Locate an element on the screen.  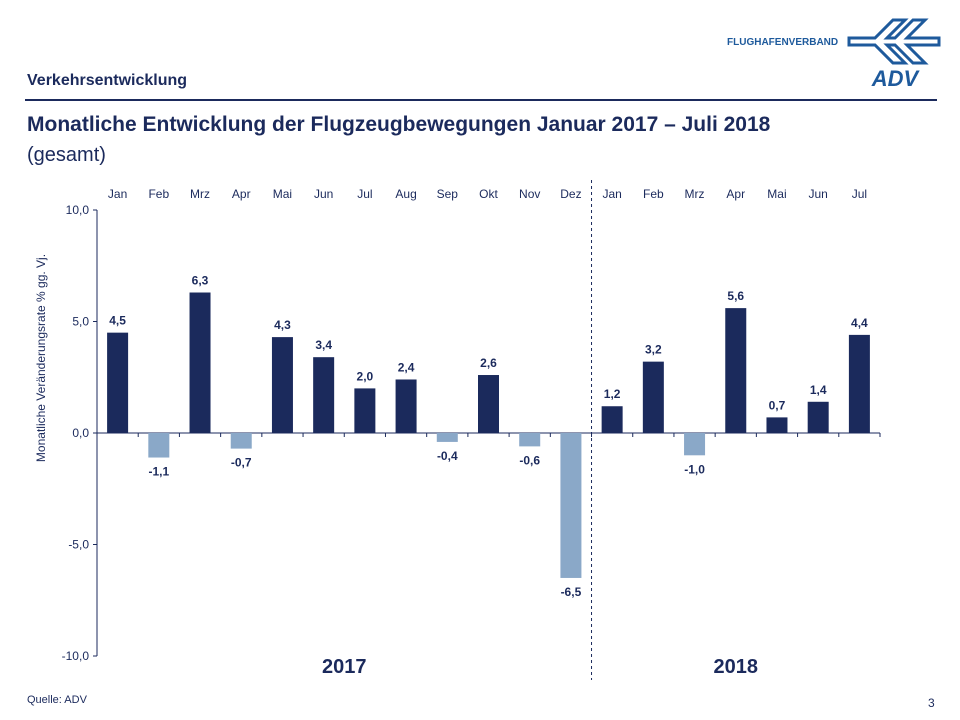
y-tick-label: -10,0 is located at coordinates (76, 656).